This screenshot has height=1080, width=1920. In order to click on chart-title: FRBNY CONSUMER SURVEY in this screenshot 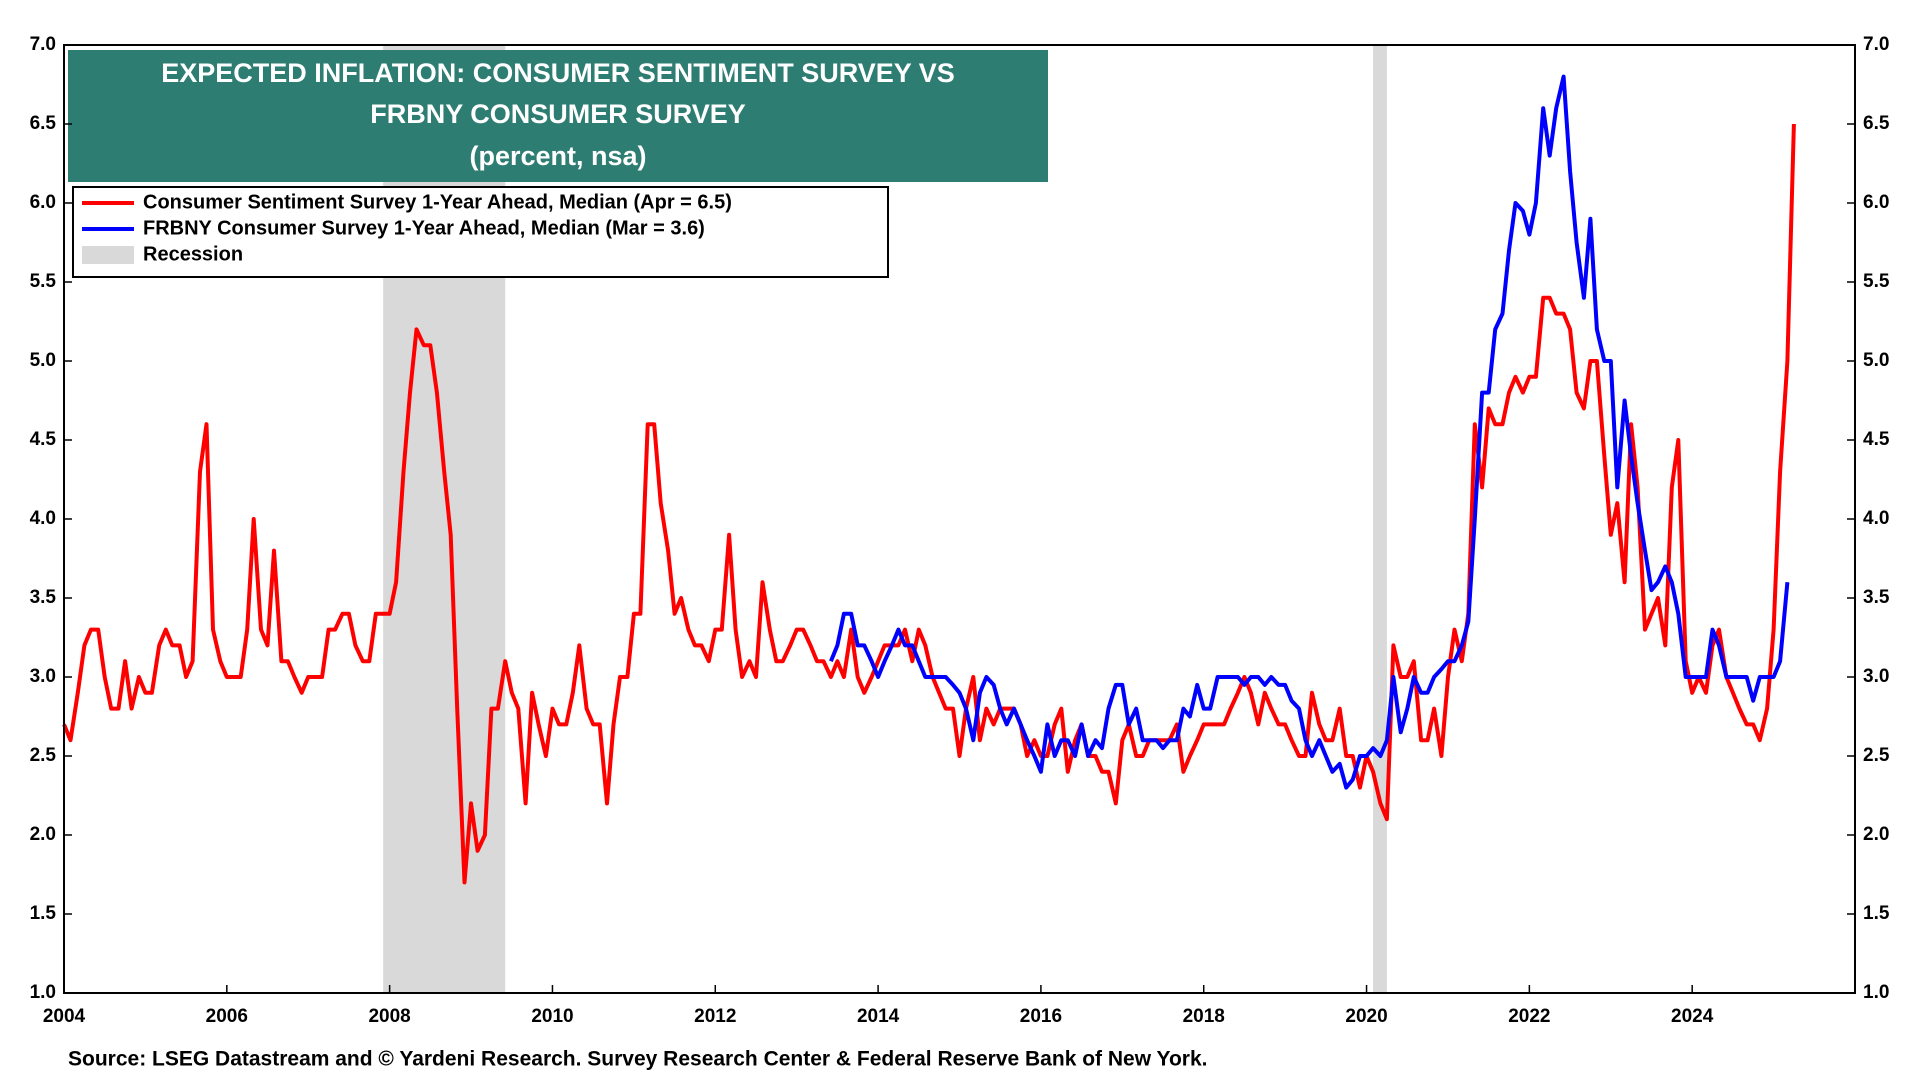, I will do `click(558, 114)`.